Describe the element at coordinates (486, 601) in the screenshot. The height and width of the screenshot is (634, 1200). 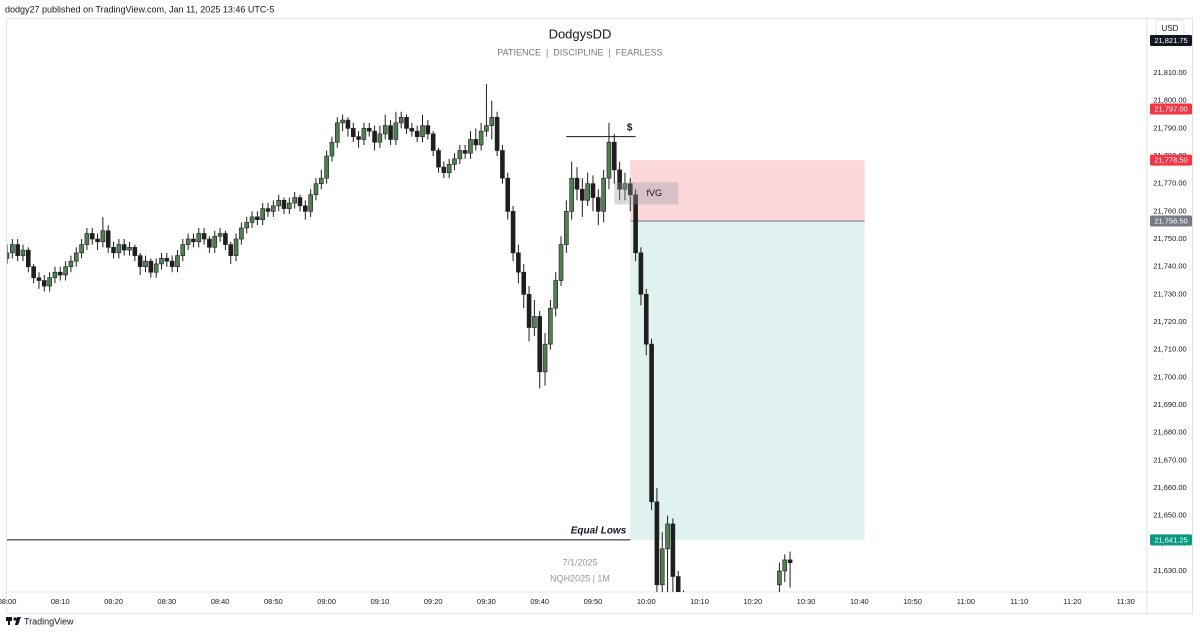
I see `x-tick-label: 09:30` at that location.